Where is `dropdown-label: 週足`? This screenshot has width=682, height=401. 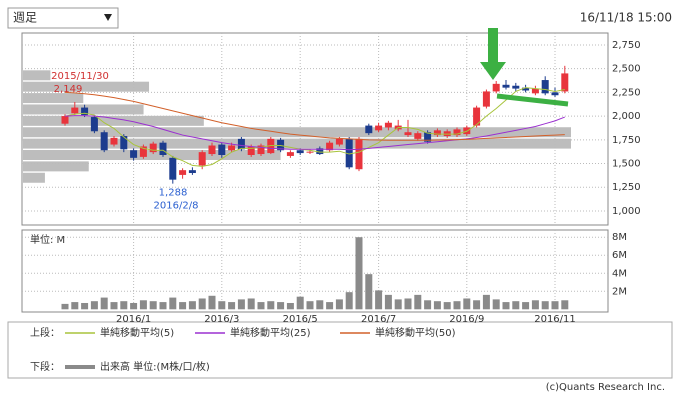
dropdown-label: 週足 is located at coordinates (25, 18).